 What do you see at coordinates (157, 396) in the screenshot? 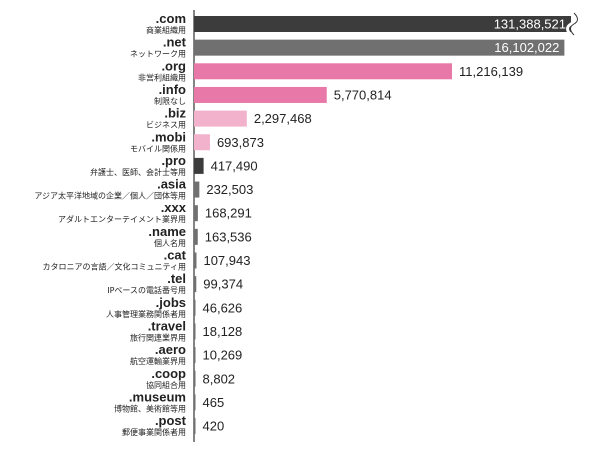
I see `tld-label: .museum` at bounding box center [157, 396].